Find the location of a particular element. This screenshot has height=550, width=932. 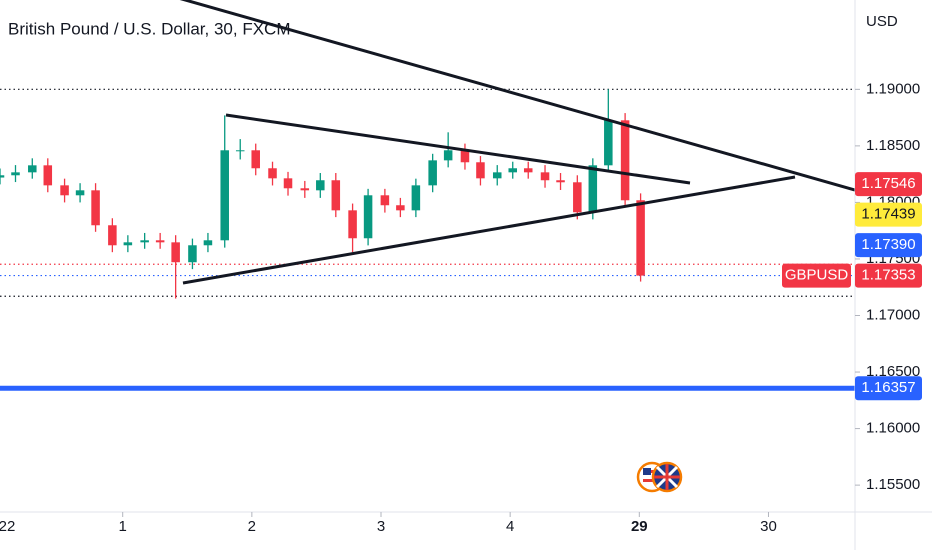

x-tick-label: 29 is located at coordinates (639, 526).